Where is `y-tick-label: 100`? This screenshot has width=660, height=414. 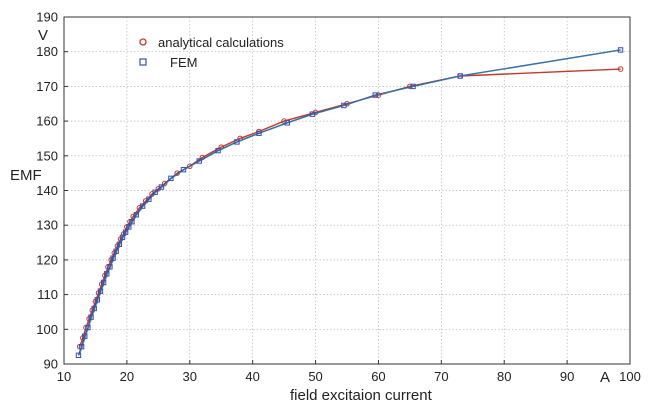
y-tick-label: 100 is located at coordinates (47, 329).